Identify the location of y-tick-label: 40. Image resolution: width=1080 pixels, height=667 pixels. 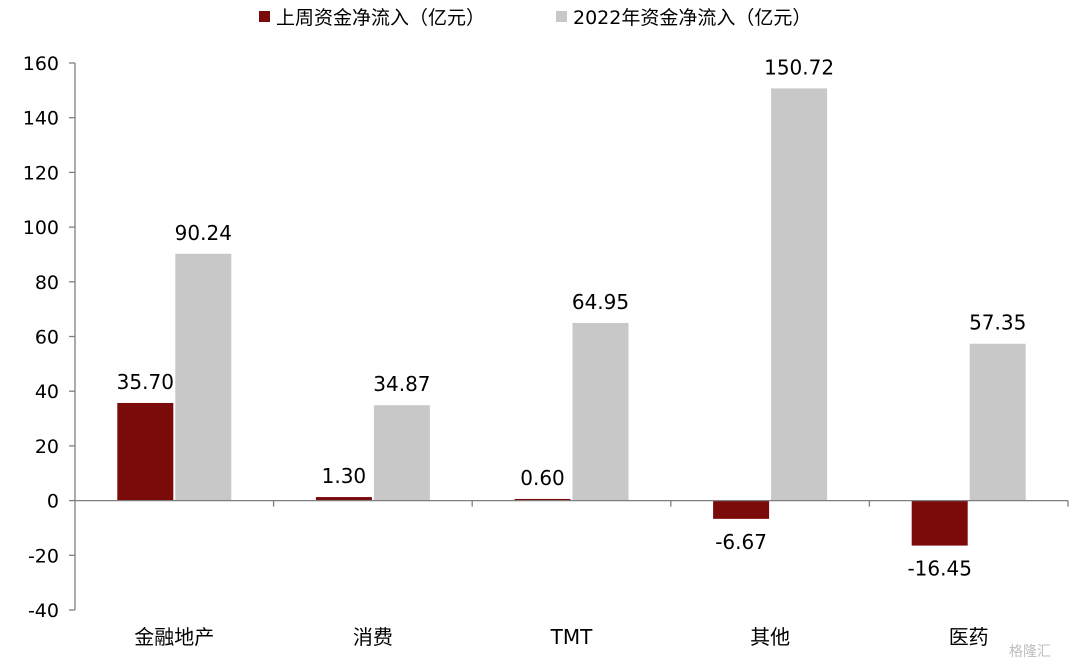
(47, 392).